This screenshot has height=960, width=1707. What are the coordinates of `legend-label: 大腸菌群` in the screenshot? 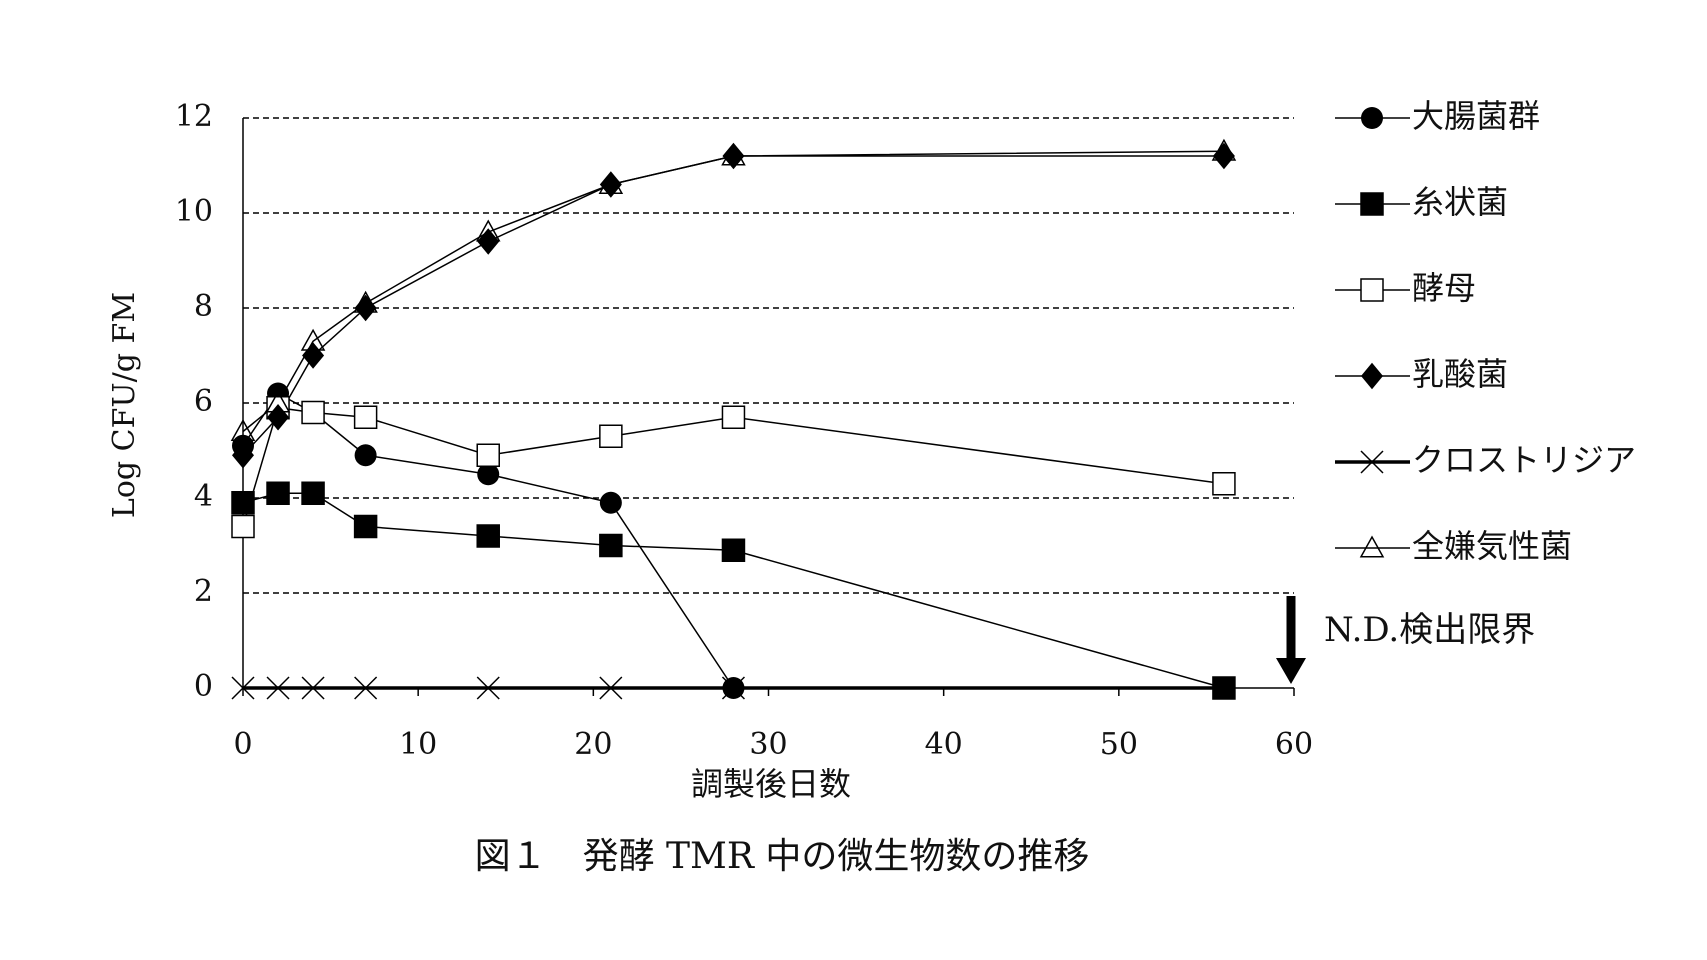 It's located at (1476, 116).